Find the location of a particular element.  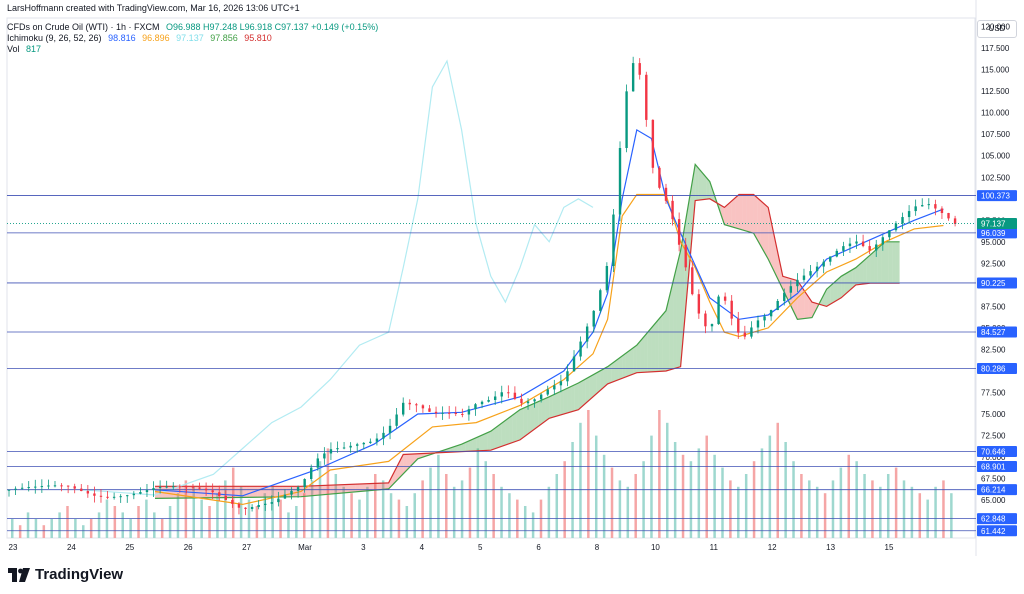

y-tick-label: 67.500 is located at coordinates (993, 479).